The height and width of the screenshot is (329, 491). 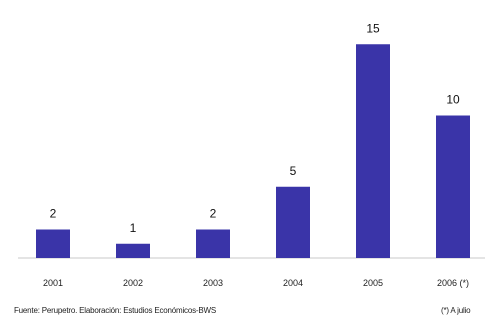 I want to click on data-label-2005: 15, so click(x=373, y=28).